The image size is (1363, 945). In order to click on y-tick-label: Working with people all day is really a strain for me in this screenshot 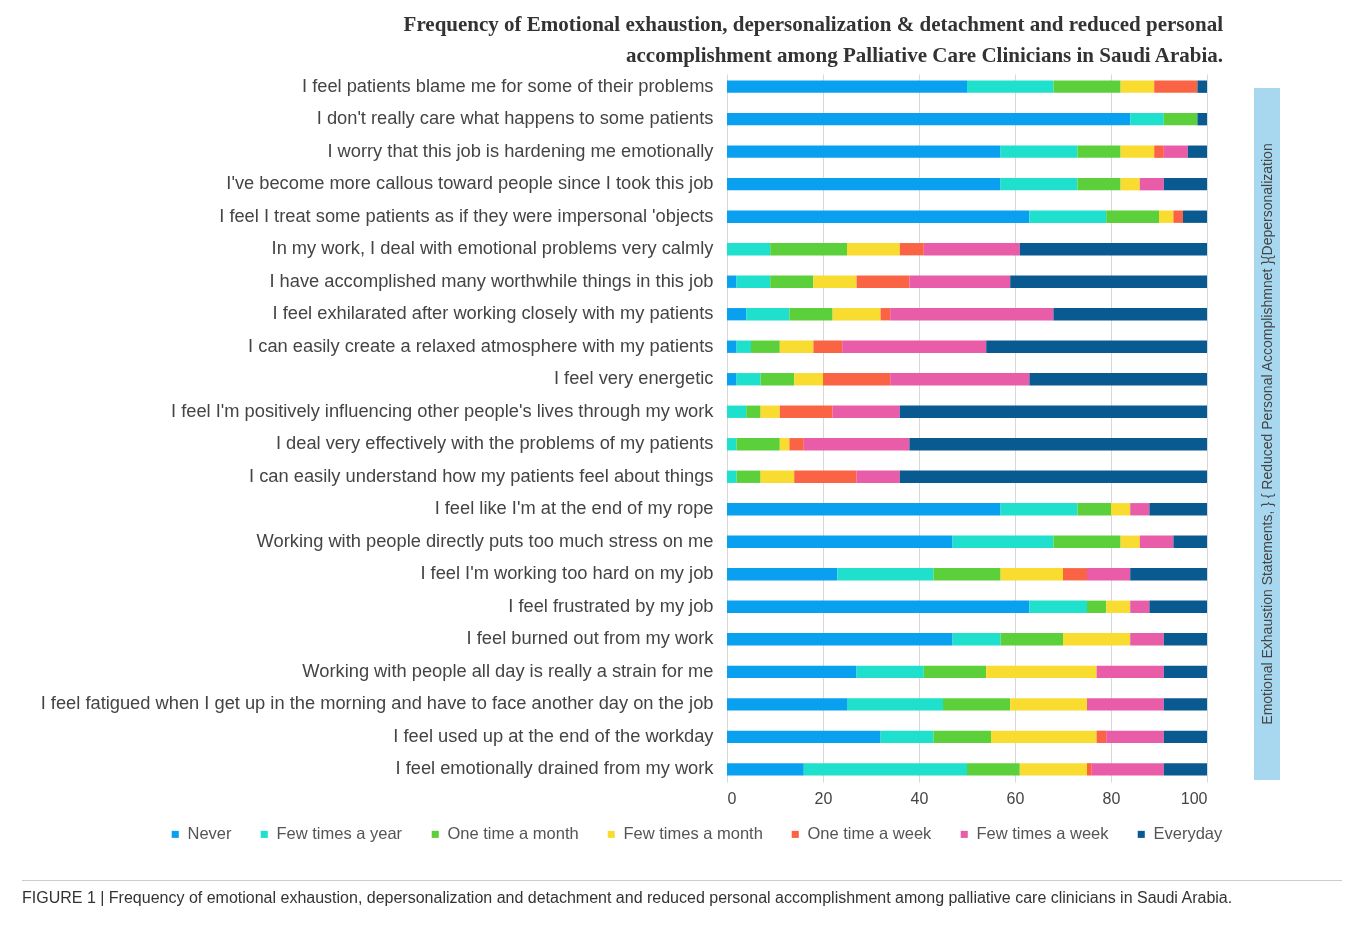, I will do `click(508, 670)`.